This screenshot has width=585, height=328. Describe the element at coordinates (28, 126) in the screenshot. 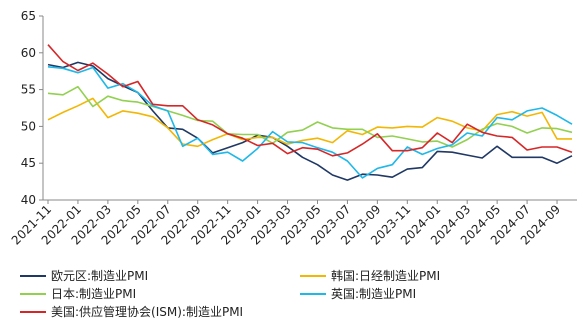

I see `y-tick-label: 50` at that location.